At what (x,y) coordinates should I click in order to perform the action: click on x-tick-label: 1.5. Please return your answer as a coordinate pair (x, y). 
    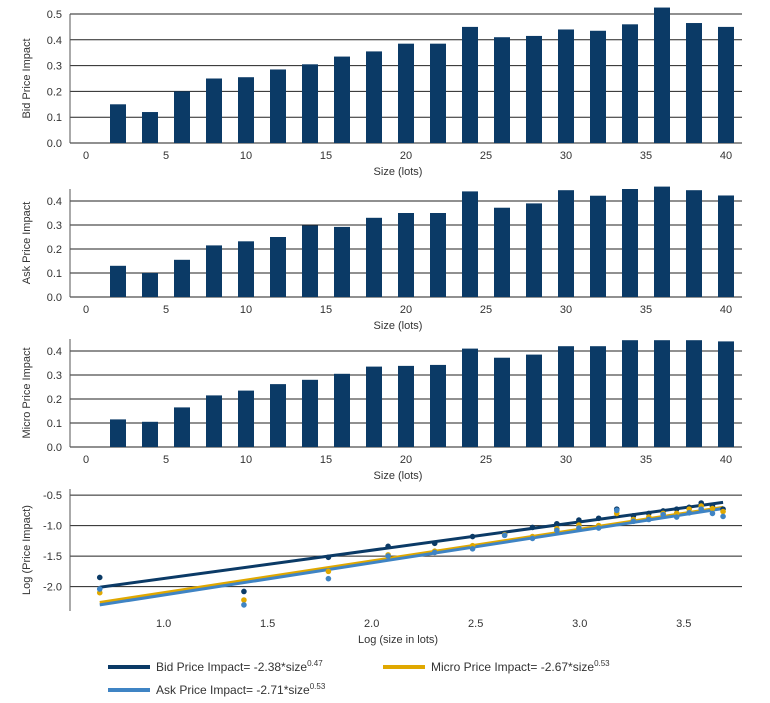
    Looking at the image, I should click on (267, 624).